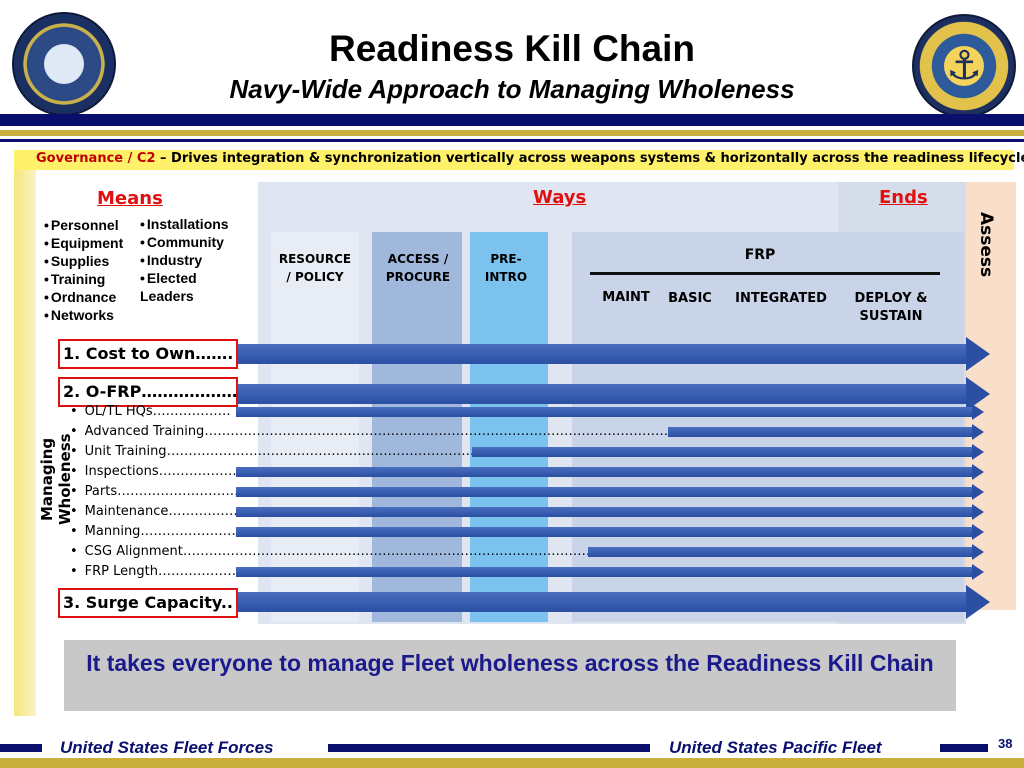 The width and height of the screenshot is (1024, 768). What do you see at coordinates (610, 472) in the screenshot?
I see `inspections-arrow` at bounding box center [610, 472].